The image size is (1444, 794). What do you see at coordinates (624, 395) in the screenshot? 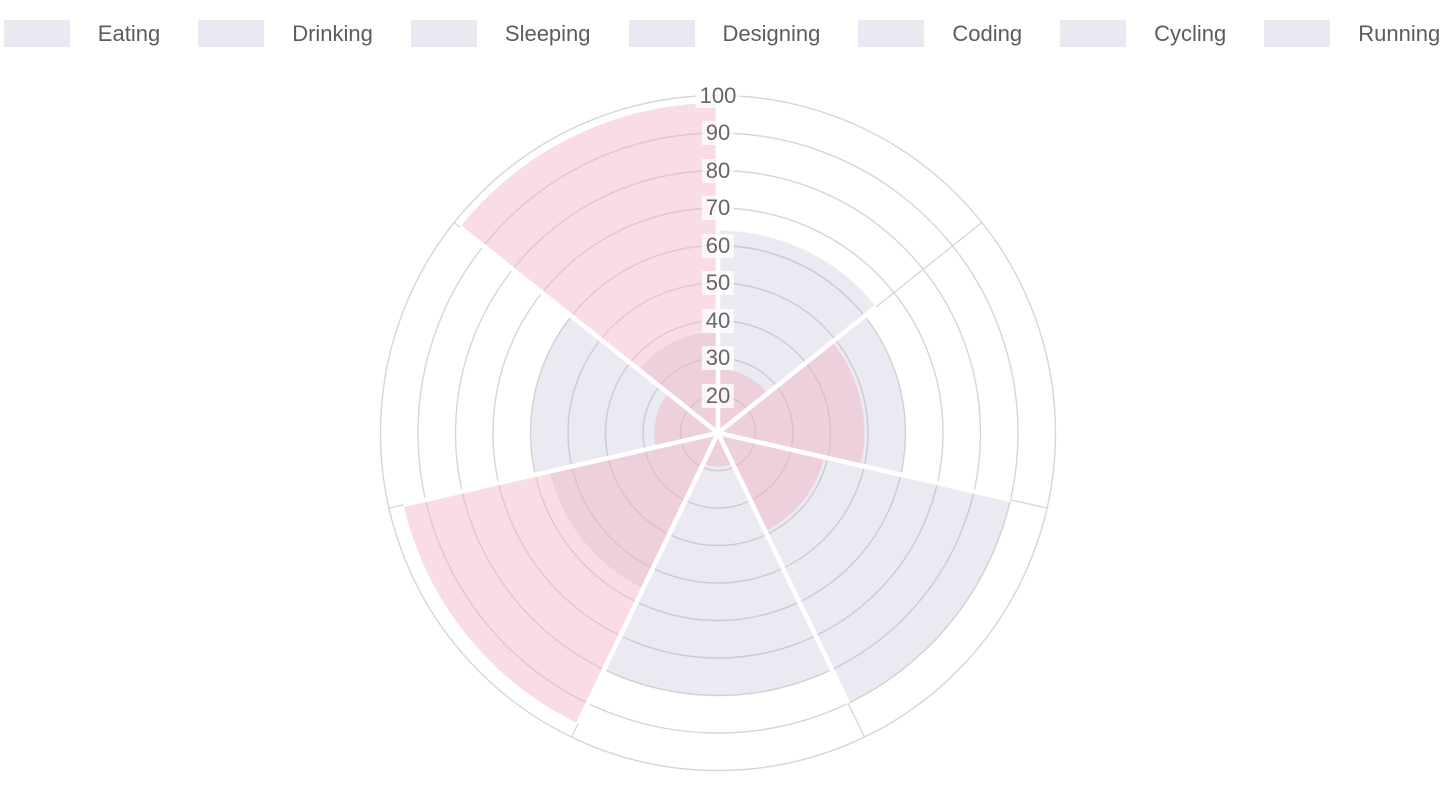
I see `wedge-cycling-lavender` at bounding box center [624, 395].